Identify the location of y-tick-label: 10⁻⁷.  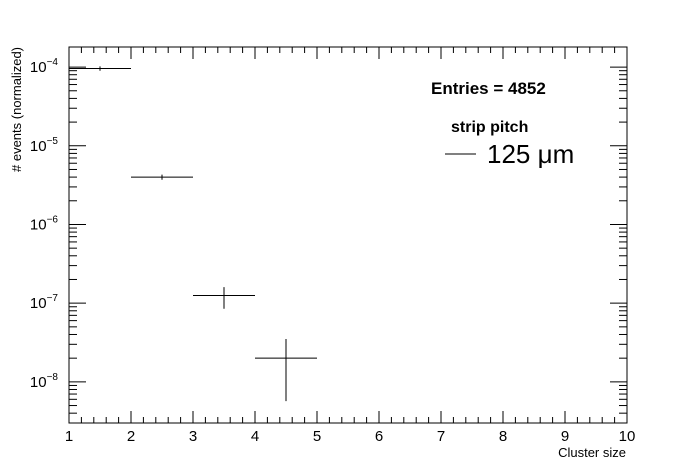
(44, 302).